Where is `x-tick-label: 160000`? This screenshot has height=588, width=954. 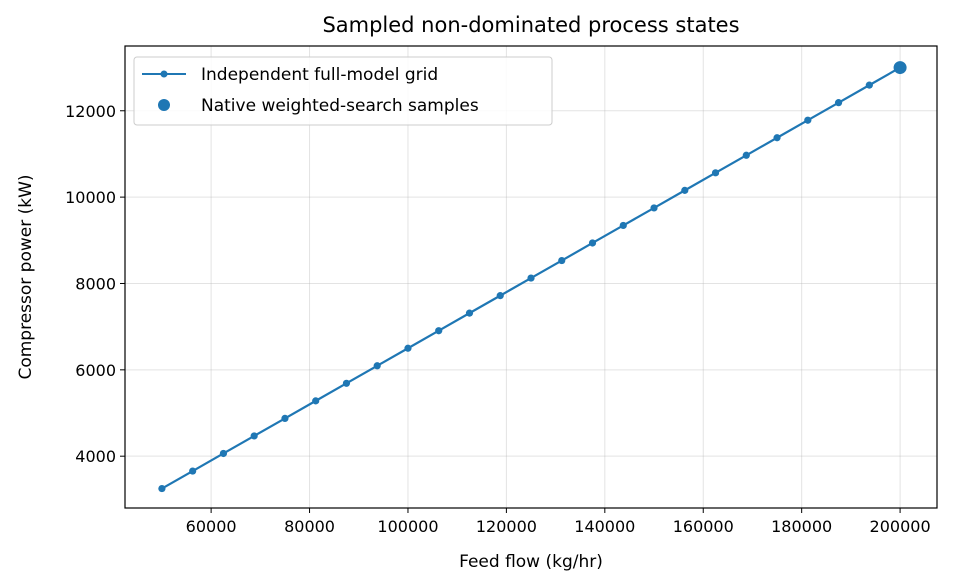
x-tick-label: 160000 is located at coordinates (703, 526).